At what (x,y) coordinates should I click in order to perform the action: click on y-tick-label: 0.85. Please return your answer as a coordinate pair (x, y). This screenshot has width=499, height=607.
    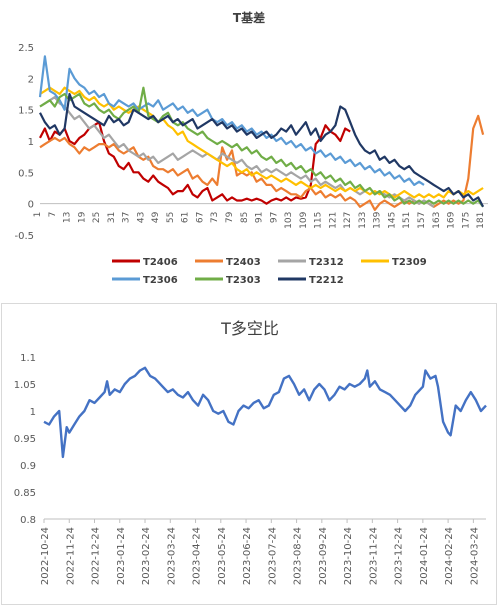
    Looking at the image, I should click on (25, 493).